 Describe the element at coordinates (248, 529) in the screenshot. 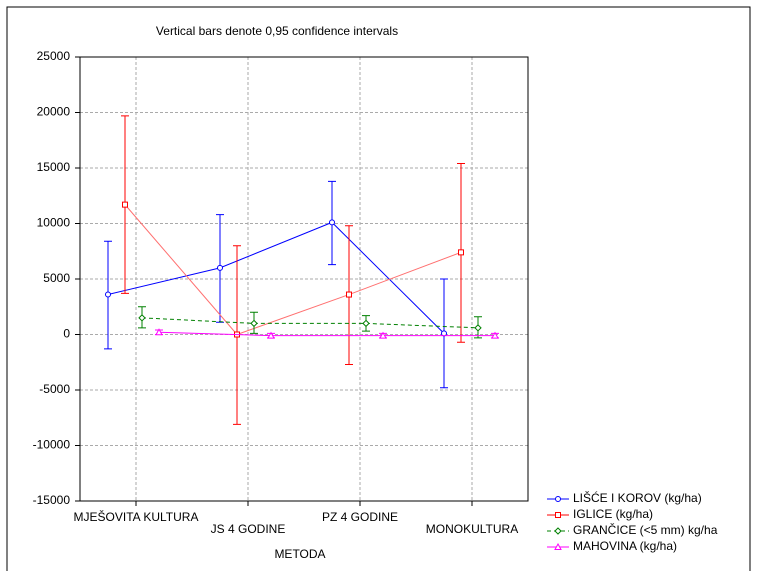

I see `x-tick-label: JS 4 GODINE` at that location.